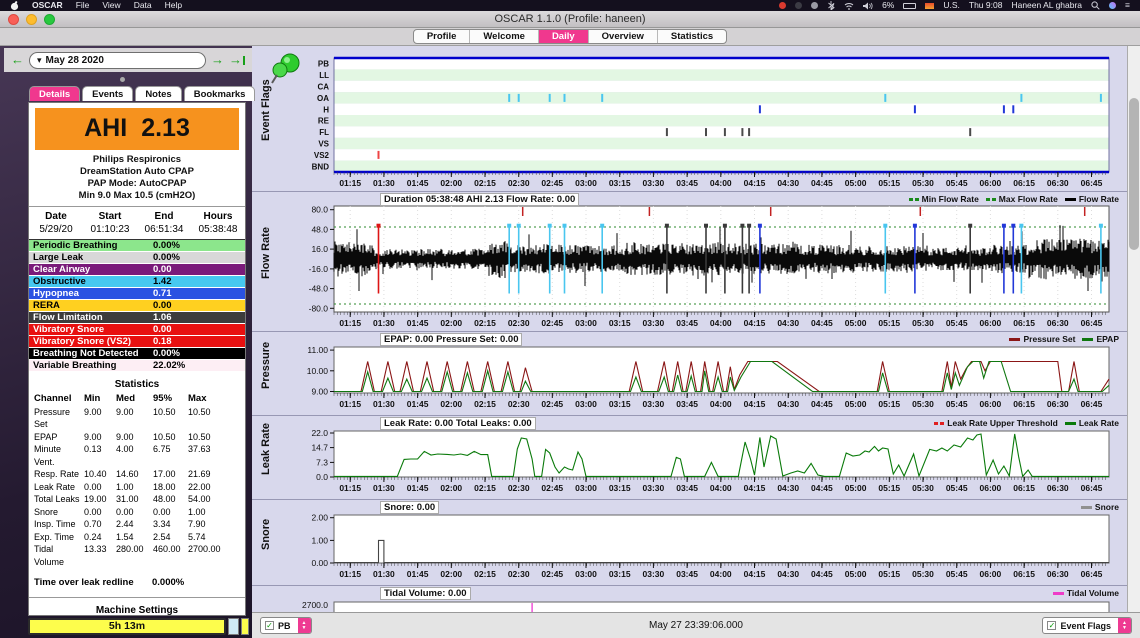 This screenshot has width=1140, height=638. I want to click on volume-icon, so click(868, 6).